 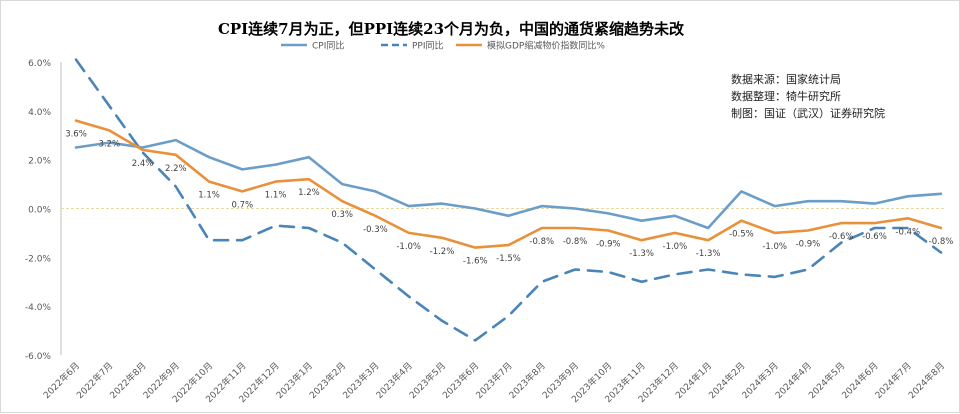 I want to click on legend-label: CPI同比, so click(x=328, y=46).